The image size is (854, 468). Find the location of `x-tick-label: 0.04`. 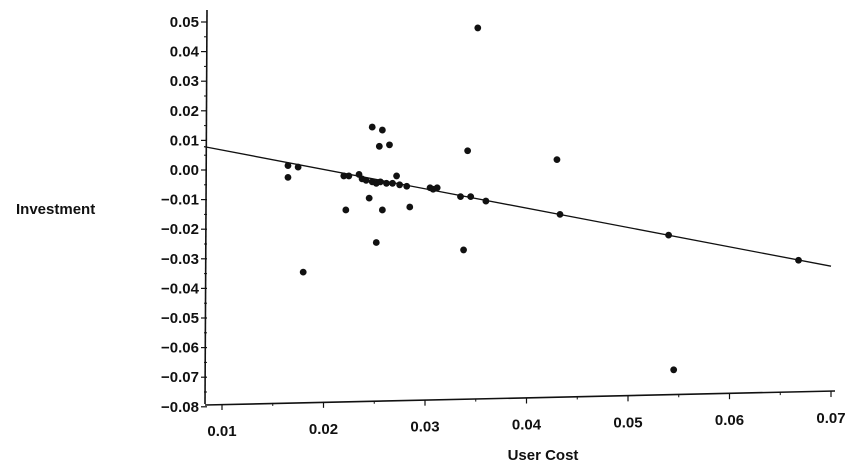

x-tick-label: 0.04 is located at coordinates (527, 425).